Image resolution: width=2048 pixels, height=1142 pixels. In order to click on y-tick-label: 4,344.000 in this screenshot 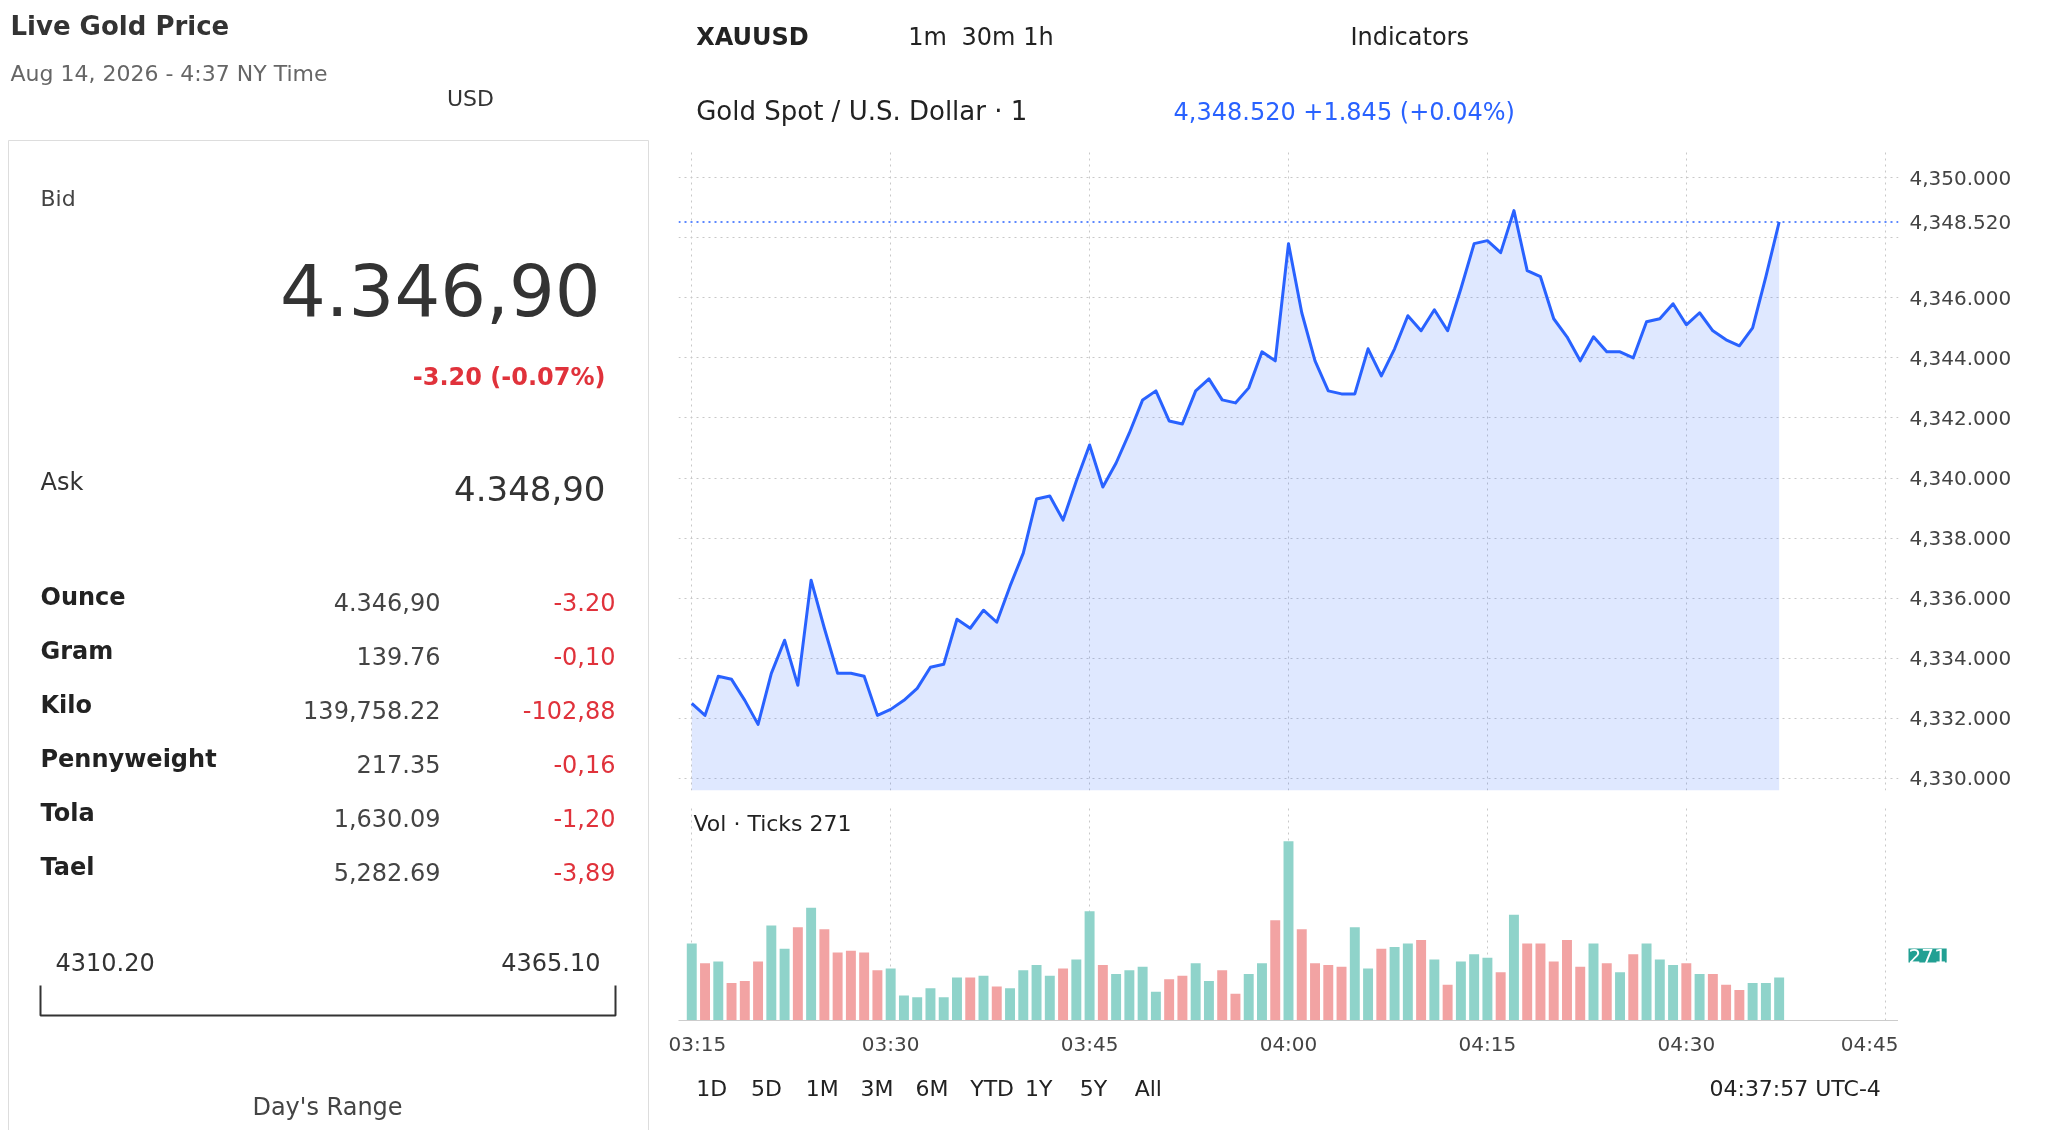, I will do `click(1960, 357)`.